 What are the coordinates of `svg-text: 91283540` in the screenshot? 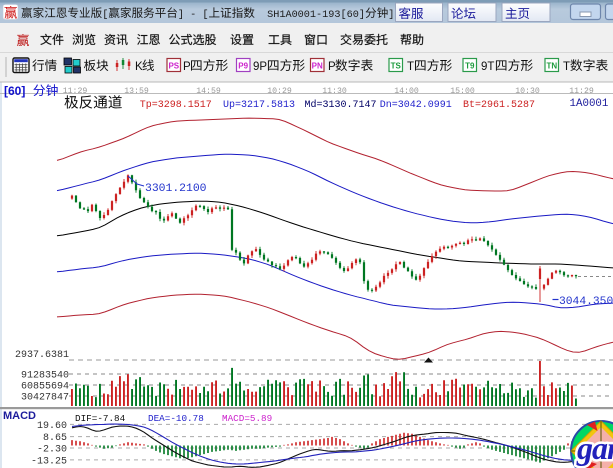 It's located at (45, 376).